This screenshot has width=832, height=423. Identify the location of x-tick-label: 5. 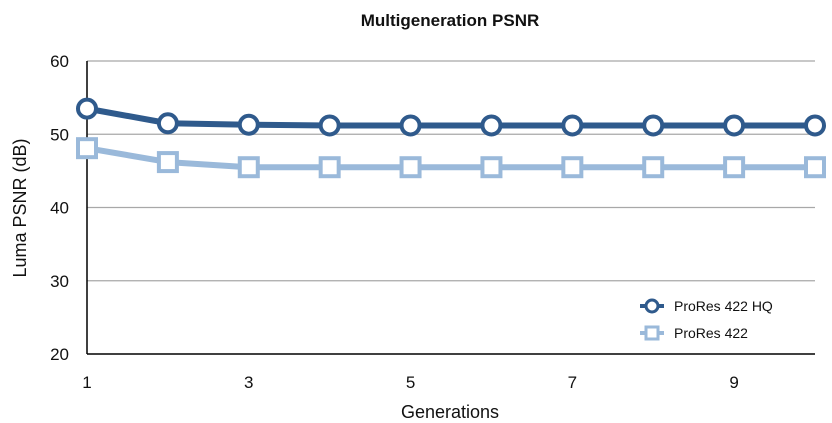
(410, 382).